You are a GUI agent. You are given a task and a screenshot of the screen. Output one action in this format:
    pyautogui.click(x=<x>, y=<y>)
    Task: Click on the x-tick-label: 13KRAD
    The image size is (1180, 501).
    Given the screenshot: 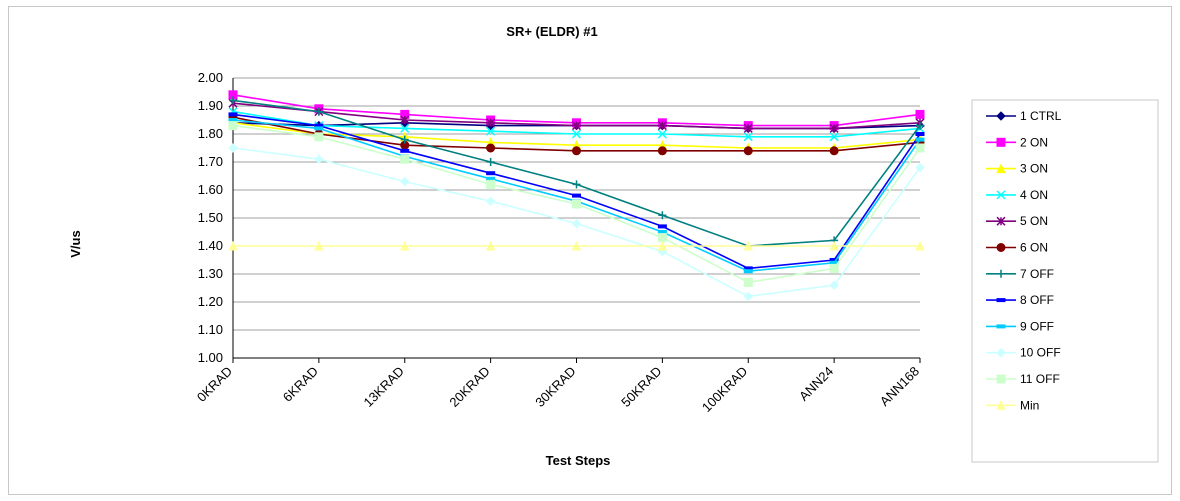 What is the action you would take?
    pyautogui.click(x=384, y=387)
    